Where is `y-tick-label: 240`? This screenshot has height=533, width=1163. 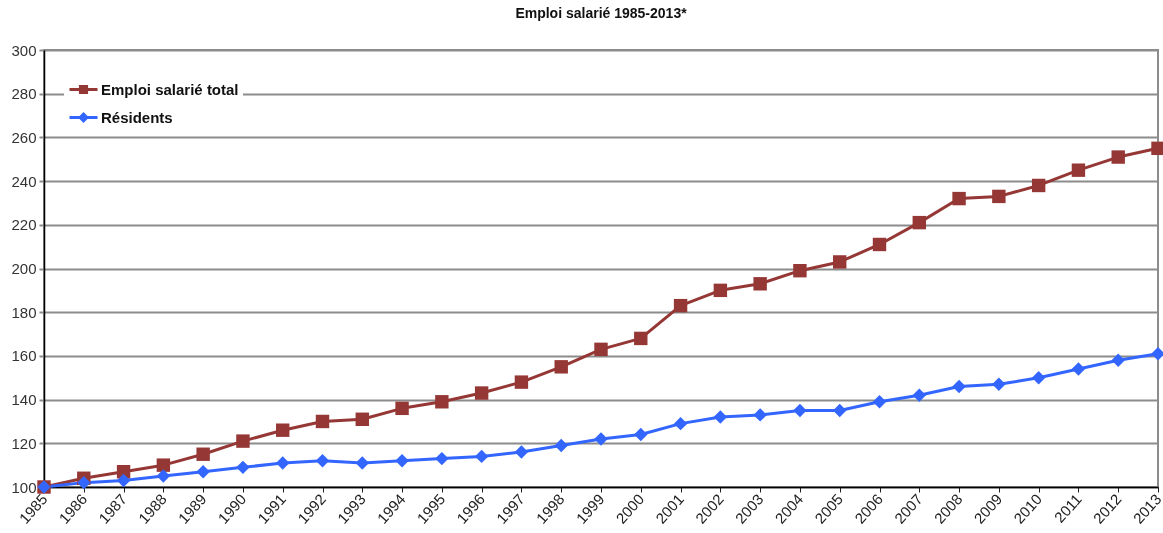 y-tick-label: 240 is located at coordinates (24, 181).